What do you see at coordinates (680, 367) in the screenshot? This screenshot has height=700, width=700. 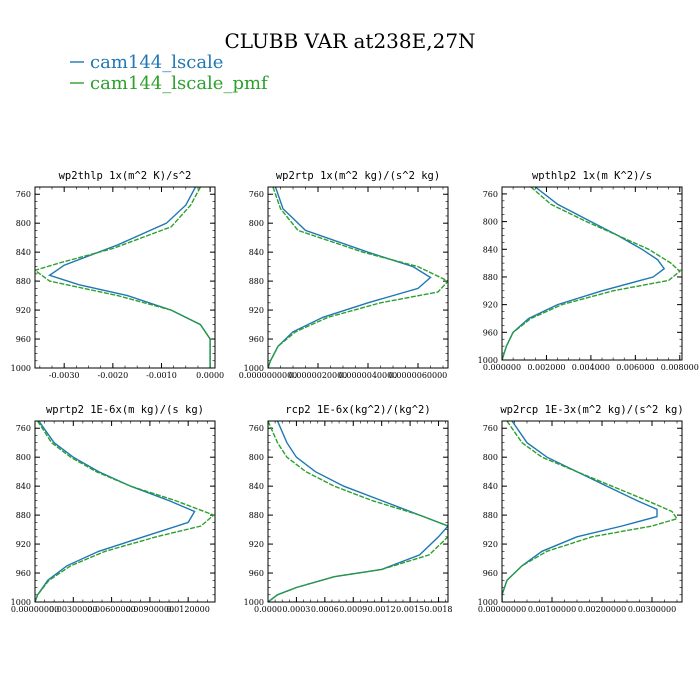 I see `x-tick-label: 0.008000` at bounding box center [680, 367].